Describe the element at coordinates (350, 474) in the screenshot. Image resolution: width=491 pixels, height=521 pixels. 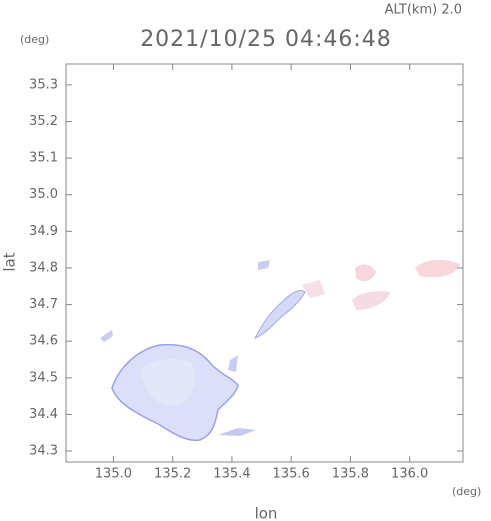
I see `x-tick-label: 135.8` at that location.